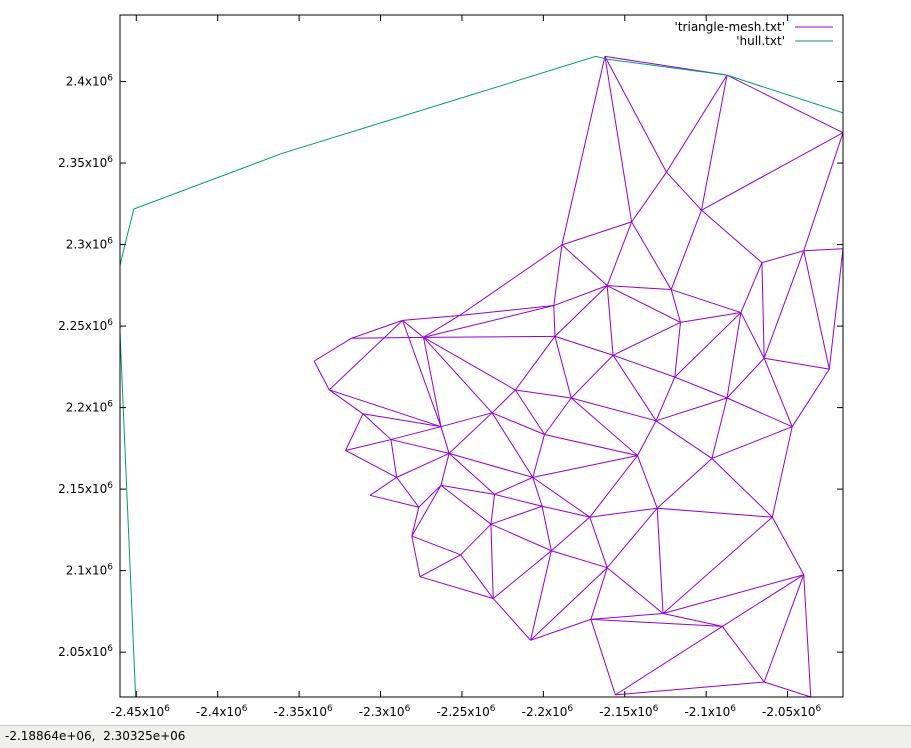  What do you see at coordinates (710, 711) in the screenshot?
I see `x-tick-label: -2.1x106` at bounding box center [710, 711].